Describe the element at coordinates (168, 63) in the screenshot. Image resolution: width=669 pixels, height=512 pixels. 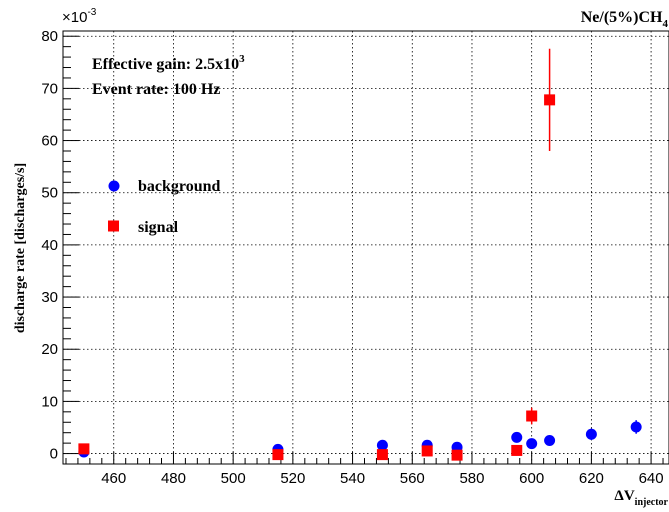
I see `gain-annotation: Effective gain: 2.5x103` at that location.